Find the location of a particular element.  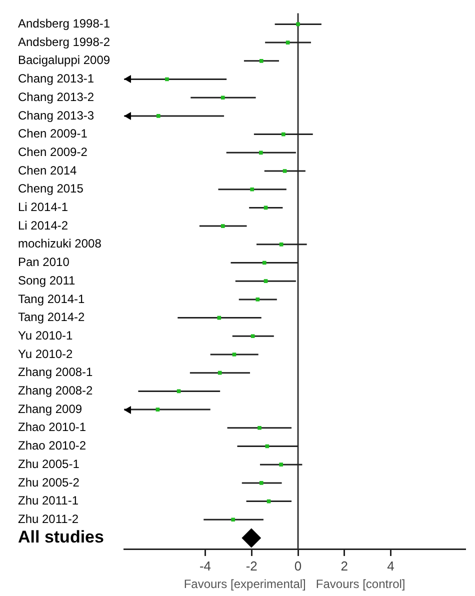

y-tick-label: Zhu 2011-2 is located at coordinates (48, 519).